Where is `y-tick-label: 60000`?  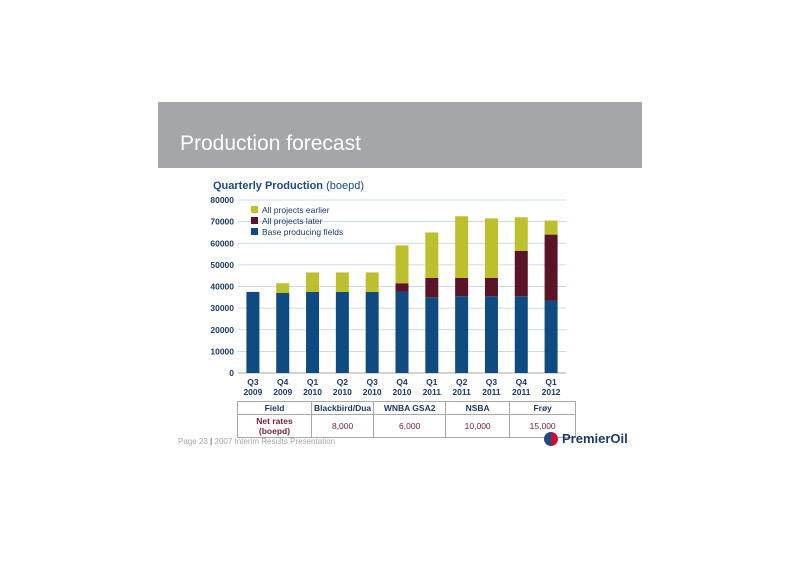
y-tick-label: 60000 is located at coordinates (222, 243).